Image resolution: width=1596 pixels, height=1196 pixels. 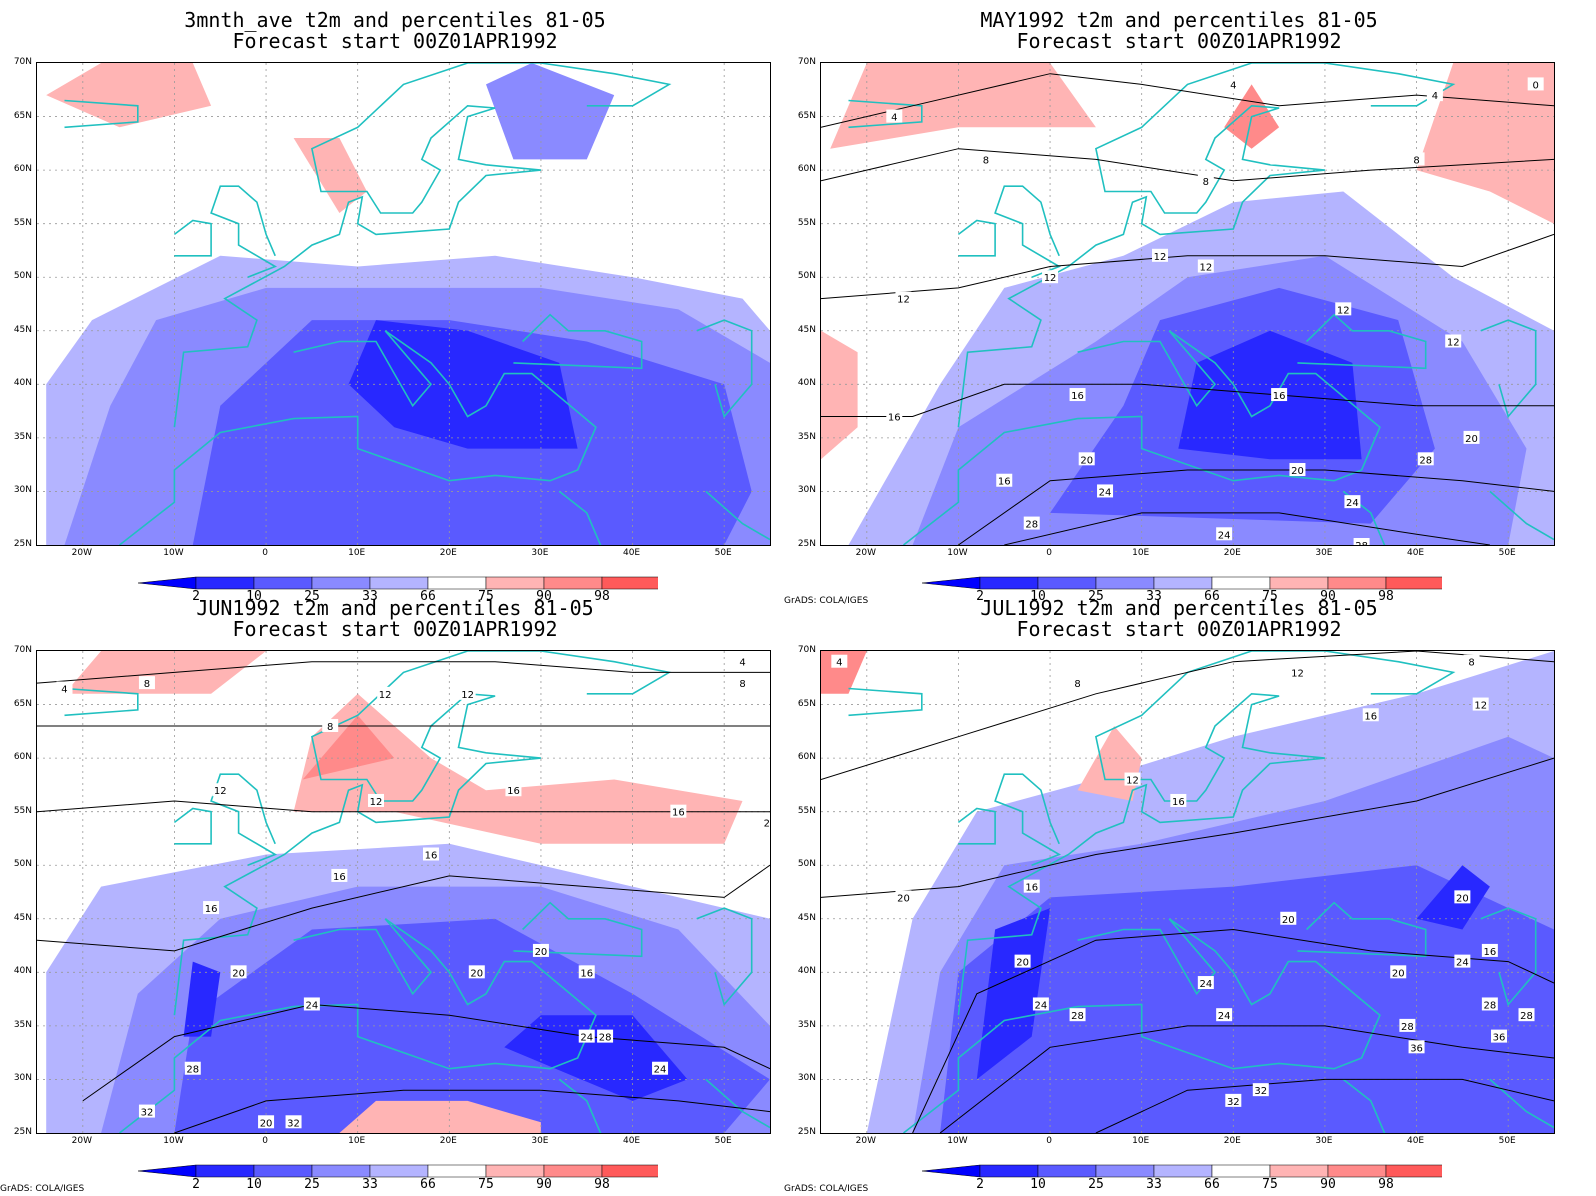 I want to click on panel-title: MAY1992 t2m and percentiles 81-05, so click(x=1179, y=20).